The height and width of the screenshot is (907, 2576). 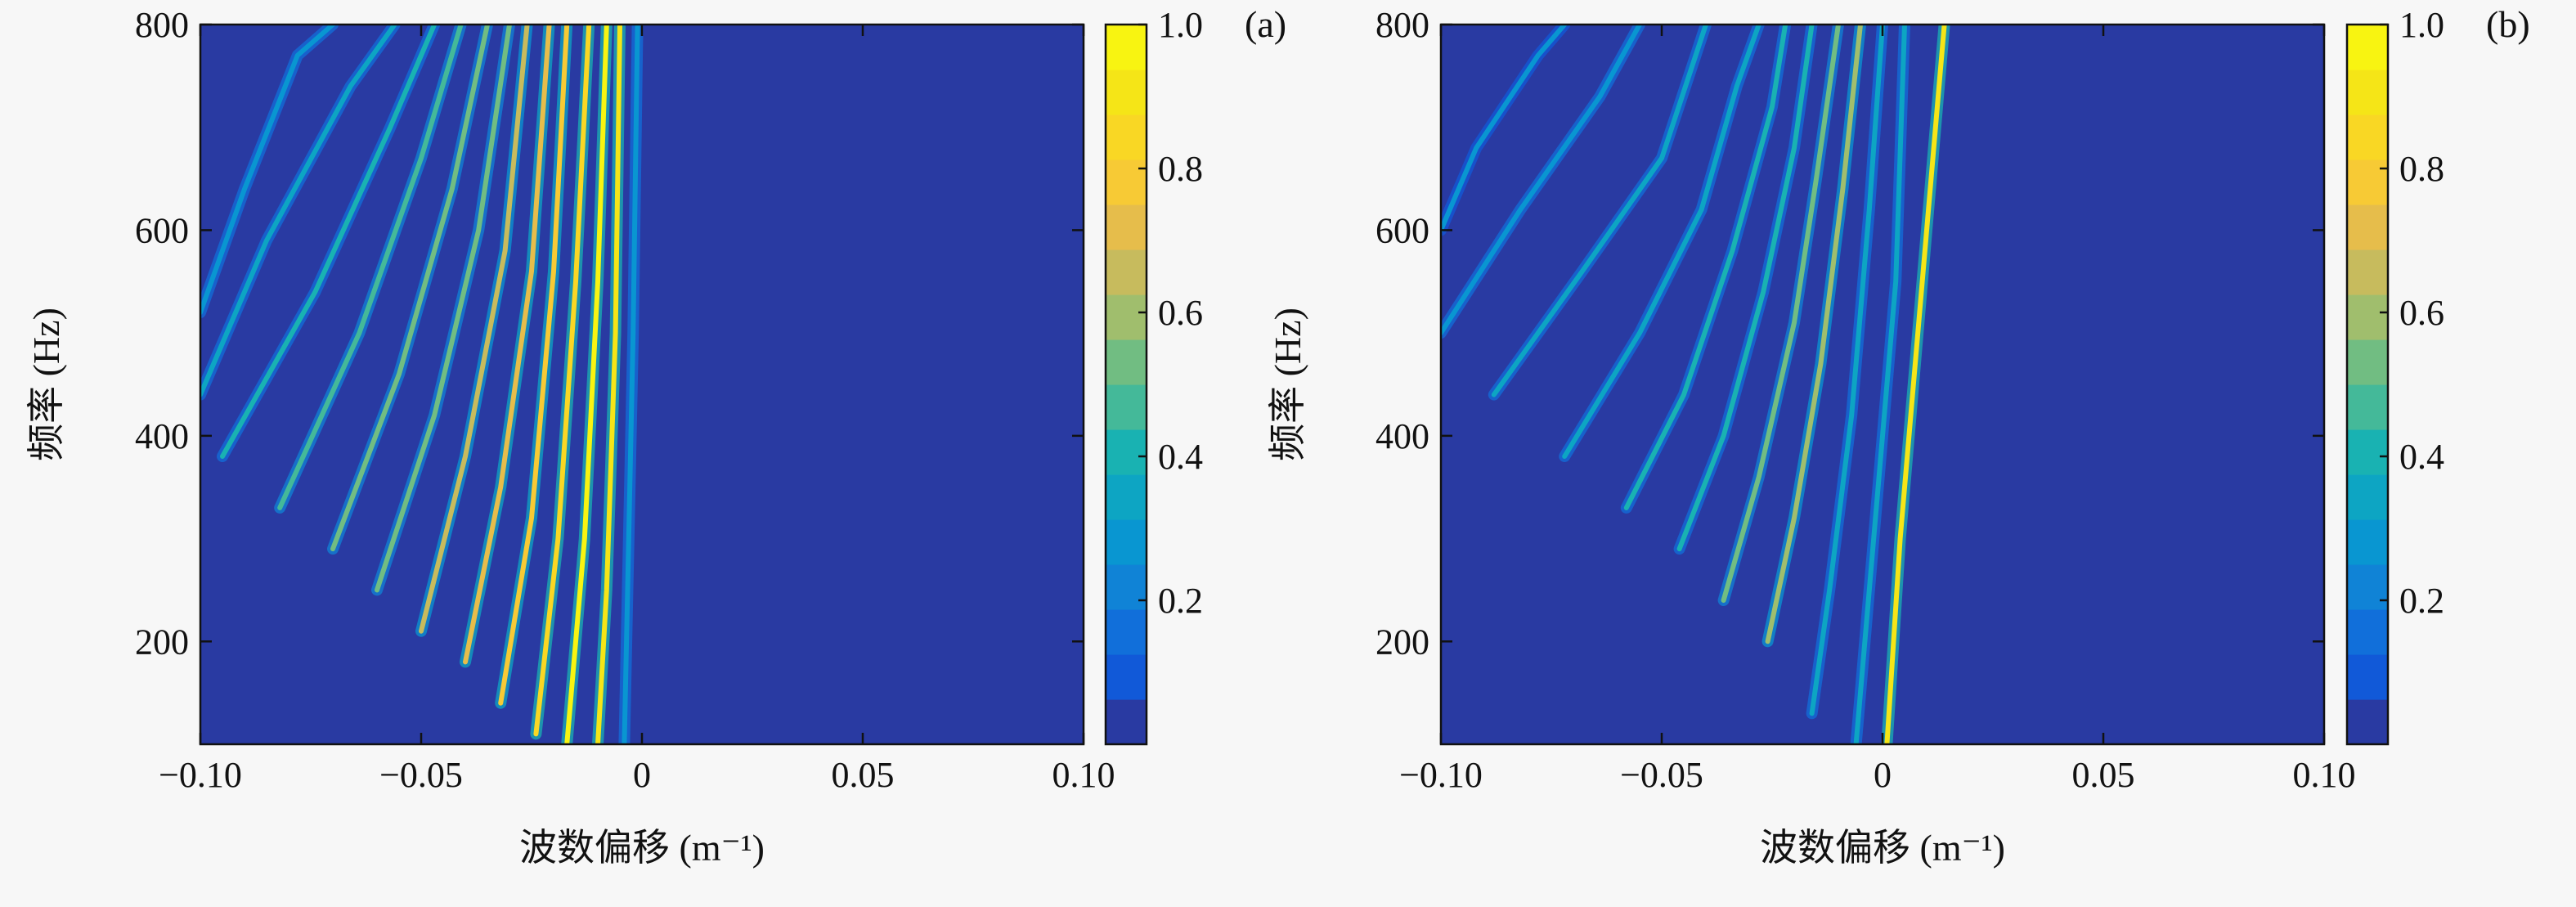 What do you see at coordinates (642, 848) in the screenshot?
I see `x-axis-label-a: 波数偏移 (m⁻¹)` at bounding box center [642, 848].